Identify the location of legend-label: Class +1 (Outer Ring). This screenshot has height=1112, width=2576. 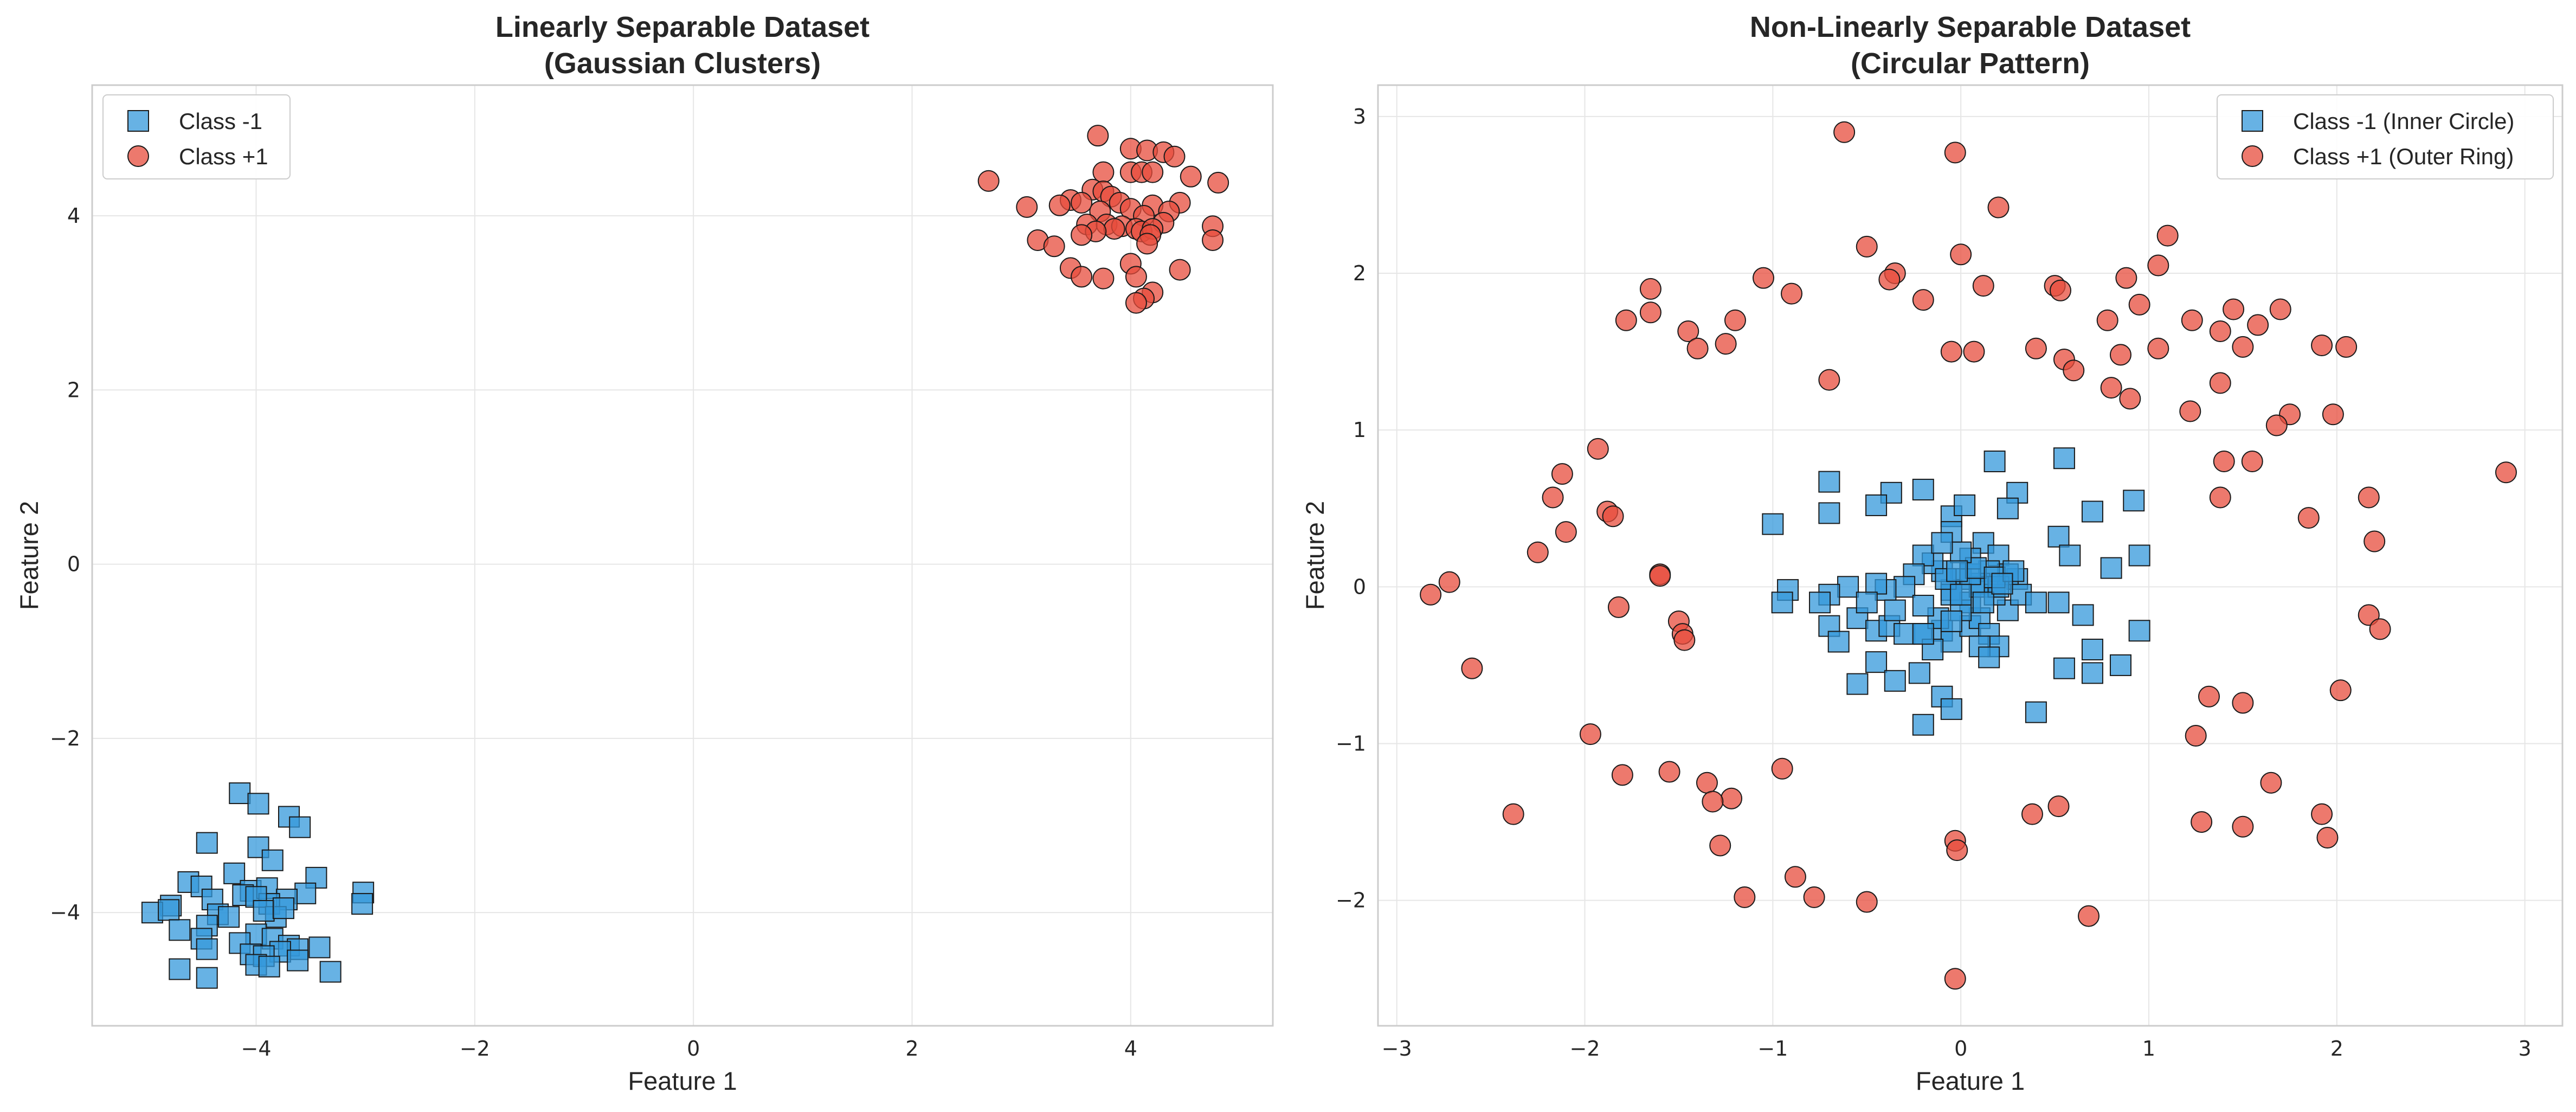
(2403, 156).